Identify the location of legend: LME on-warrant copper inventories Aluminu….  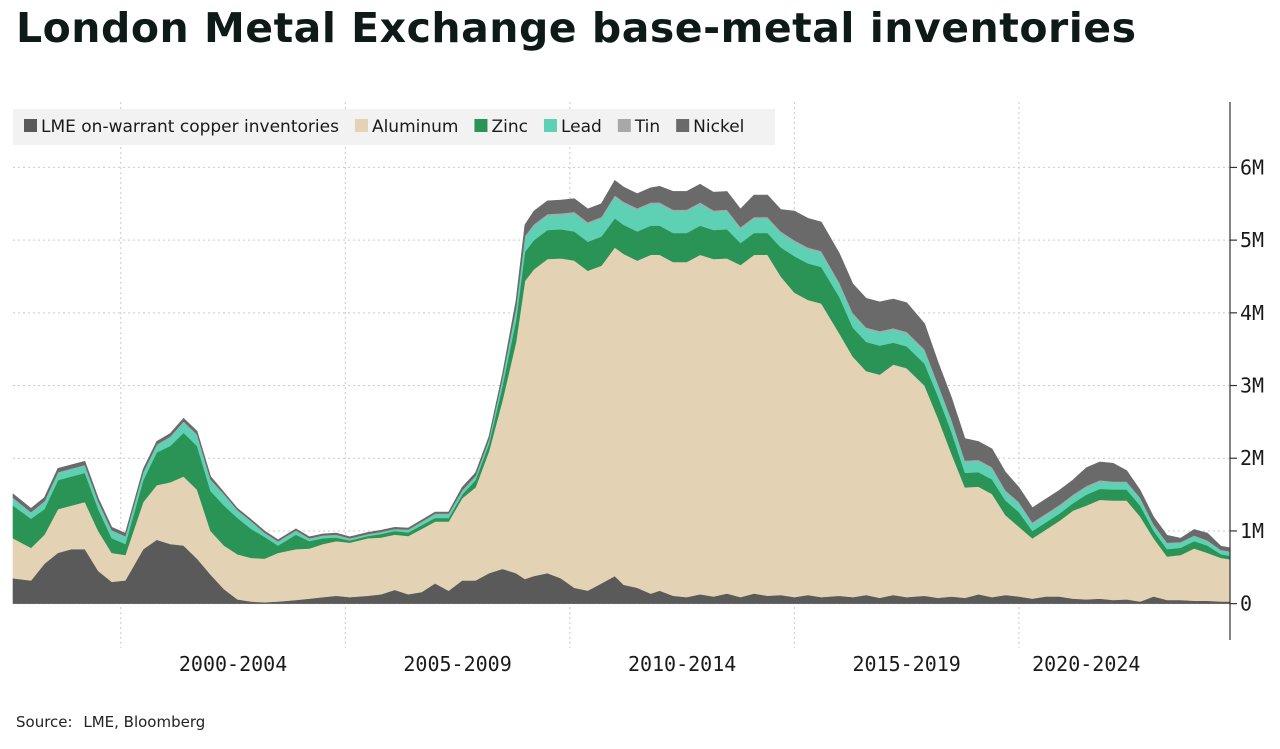
(394, 127).